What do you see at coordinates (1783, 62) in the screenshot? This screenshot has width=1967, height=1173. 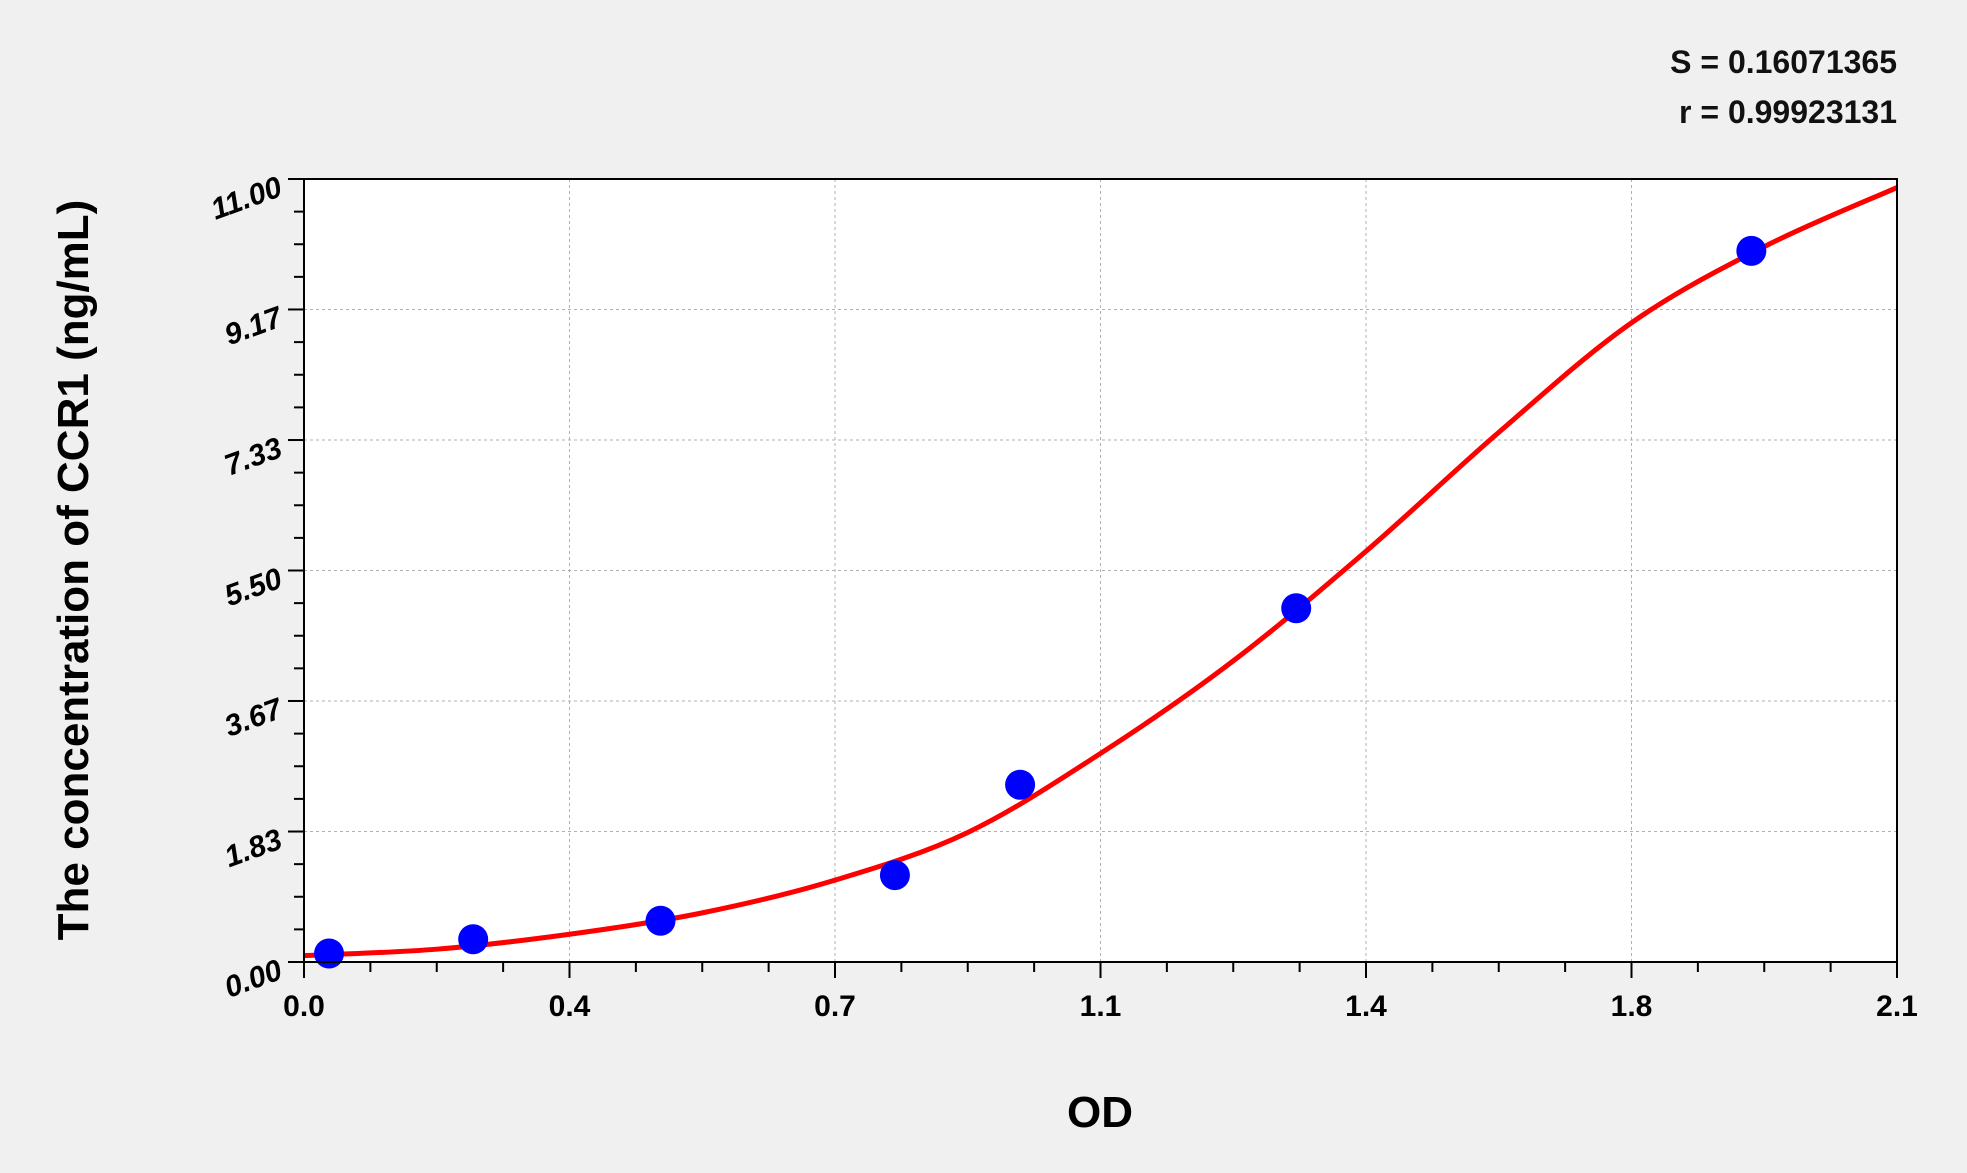 I see `s-value-annotation: S = 0.16071365` at bounding box center [1783, 62].